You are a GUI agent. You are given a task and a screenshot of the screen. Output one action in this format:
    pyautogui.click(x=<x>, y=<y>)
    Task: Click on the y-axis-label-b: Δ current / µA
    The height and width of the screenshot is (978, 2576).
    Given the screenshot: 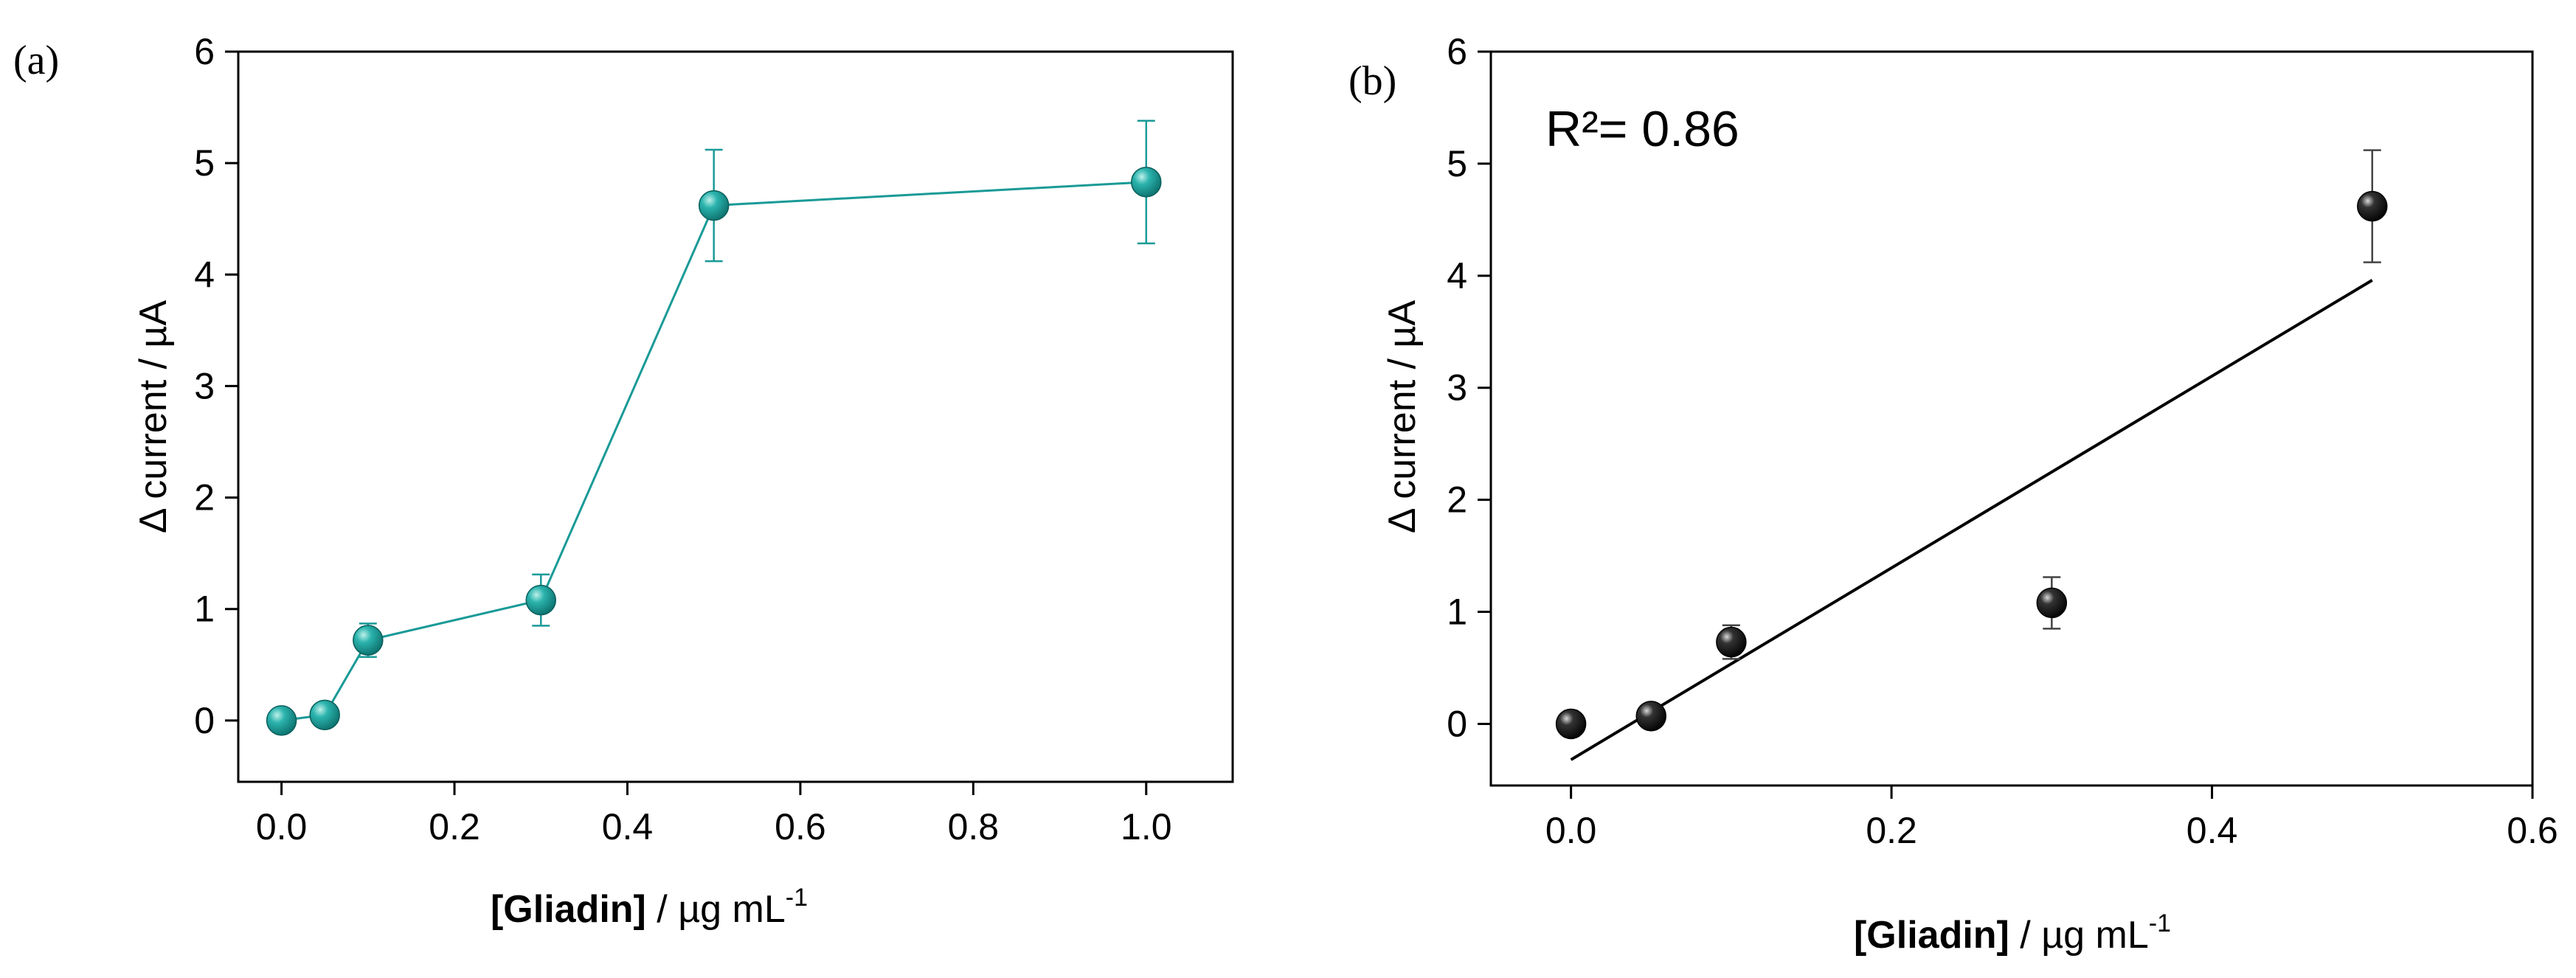 What is the action you would take?
    pyautogui.click(x=1403, y=416)
    